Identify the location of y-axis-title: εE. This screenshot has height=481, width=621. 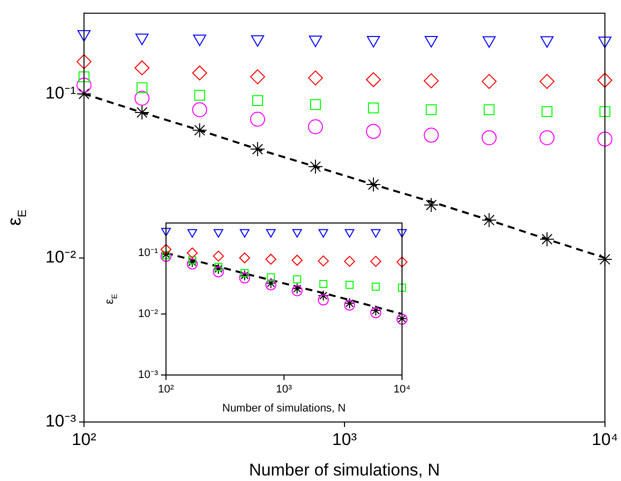
(16, 217).